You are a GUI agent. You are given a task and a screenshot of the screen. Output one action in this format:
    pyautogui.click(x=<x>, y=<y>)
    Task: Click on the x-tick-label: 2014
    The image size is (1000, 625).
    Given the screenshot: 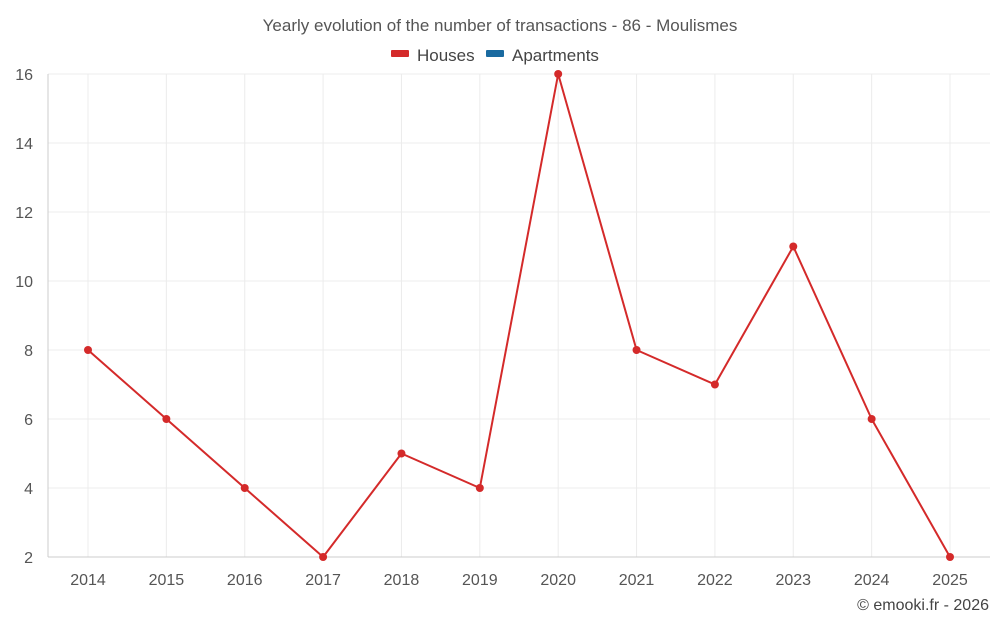 What is the action you would take?
    pyautogui.click(x=88, y=580)
    